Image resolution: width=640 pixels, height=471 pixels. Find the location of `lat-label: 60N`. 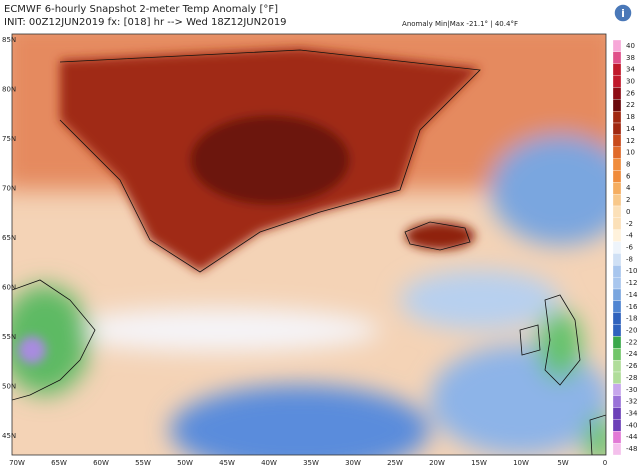

lat-label: 60N is located at coordinates (9, 288).